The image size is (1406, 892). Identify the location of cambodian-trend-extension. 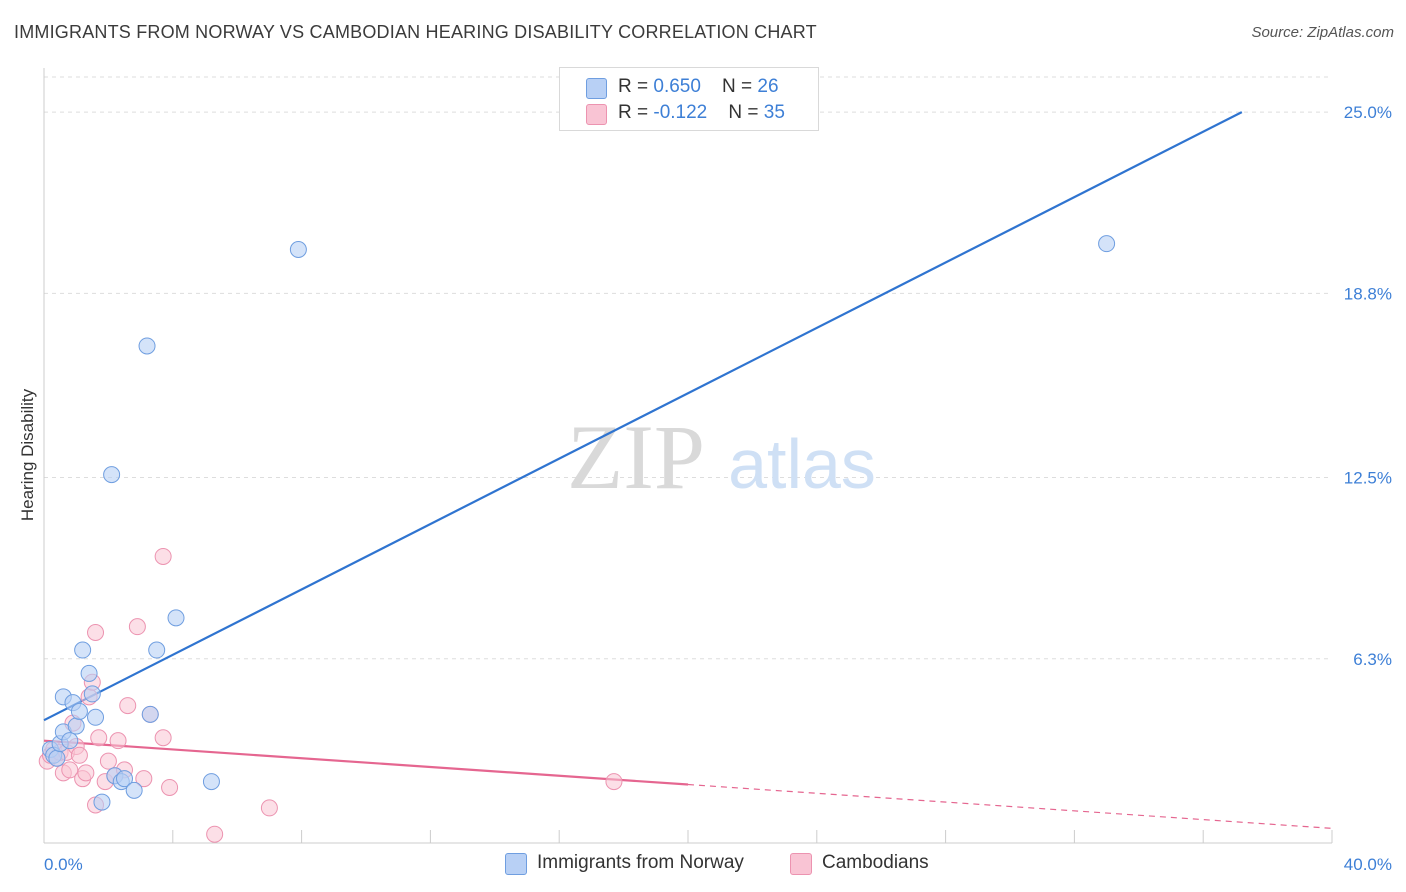
(1010, 806).